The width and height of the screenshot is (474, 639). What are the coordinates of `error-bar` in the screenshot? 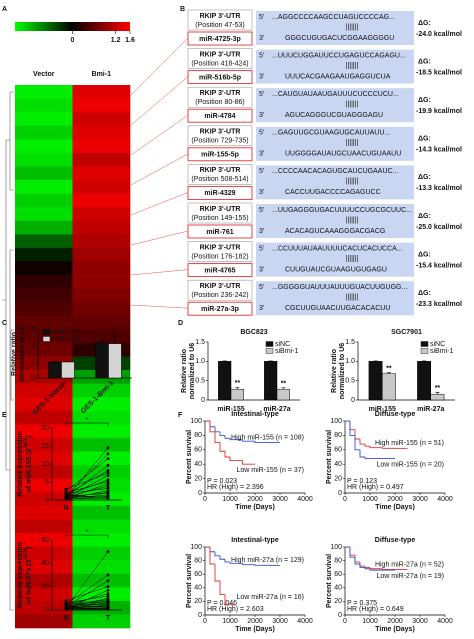 It's located at (102, 341).